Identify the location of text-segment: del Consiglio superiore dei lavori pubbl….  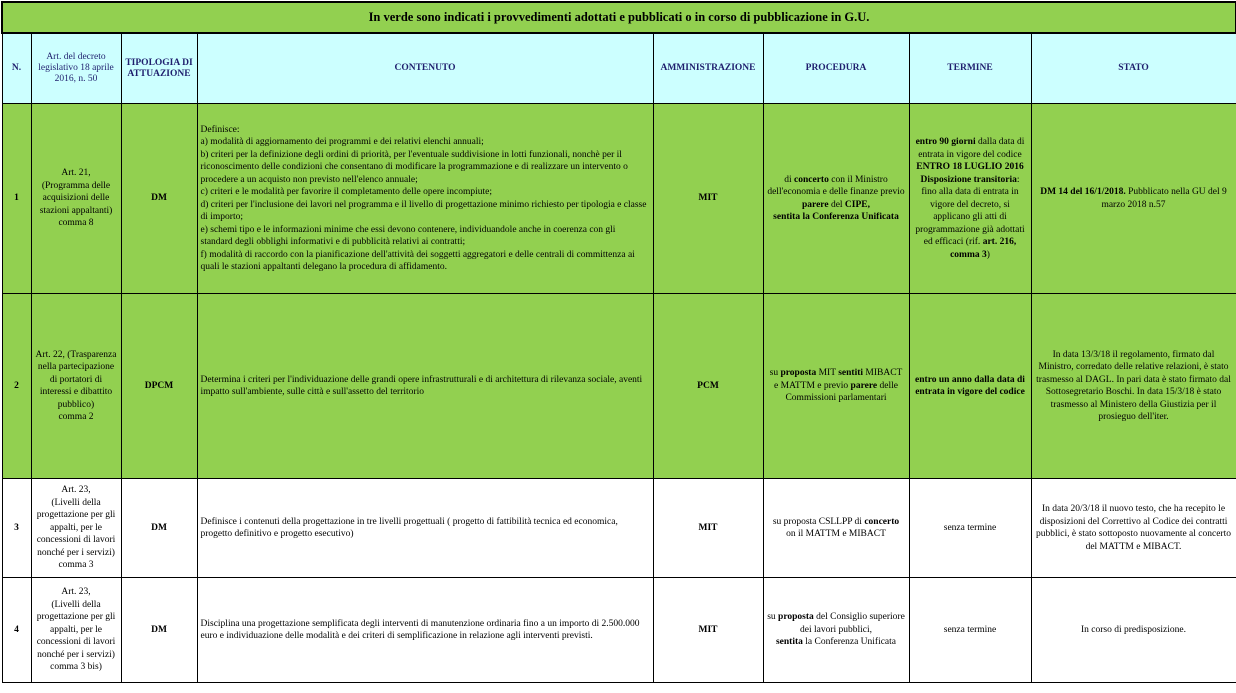
(852, 623).